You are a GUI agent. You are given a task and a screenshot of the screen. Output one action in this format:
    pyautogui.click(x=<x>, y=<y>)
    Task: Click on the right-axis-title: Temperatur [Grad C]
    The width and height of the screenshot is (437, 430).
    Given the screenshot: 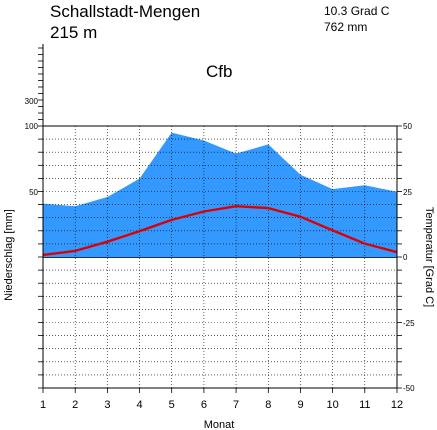 What is the action you would take?
    pyautogui.click(x=429, y=257)
    